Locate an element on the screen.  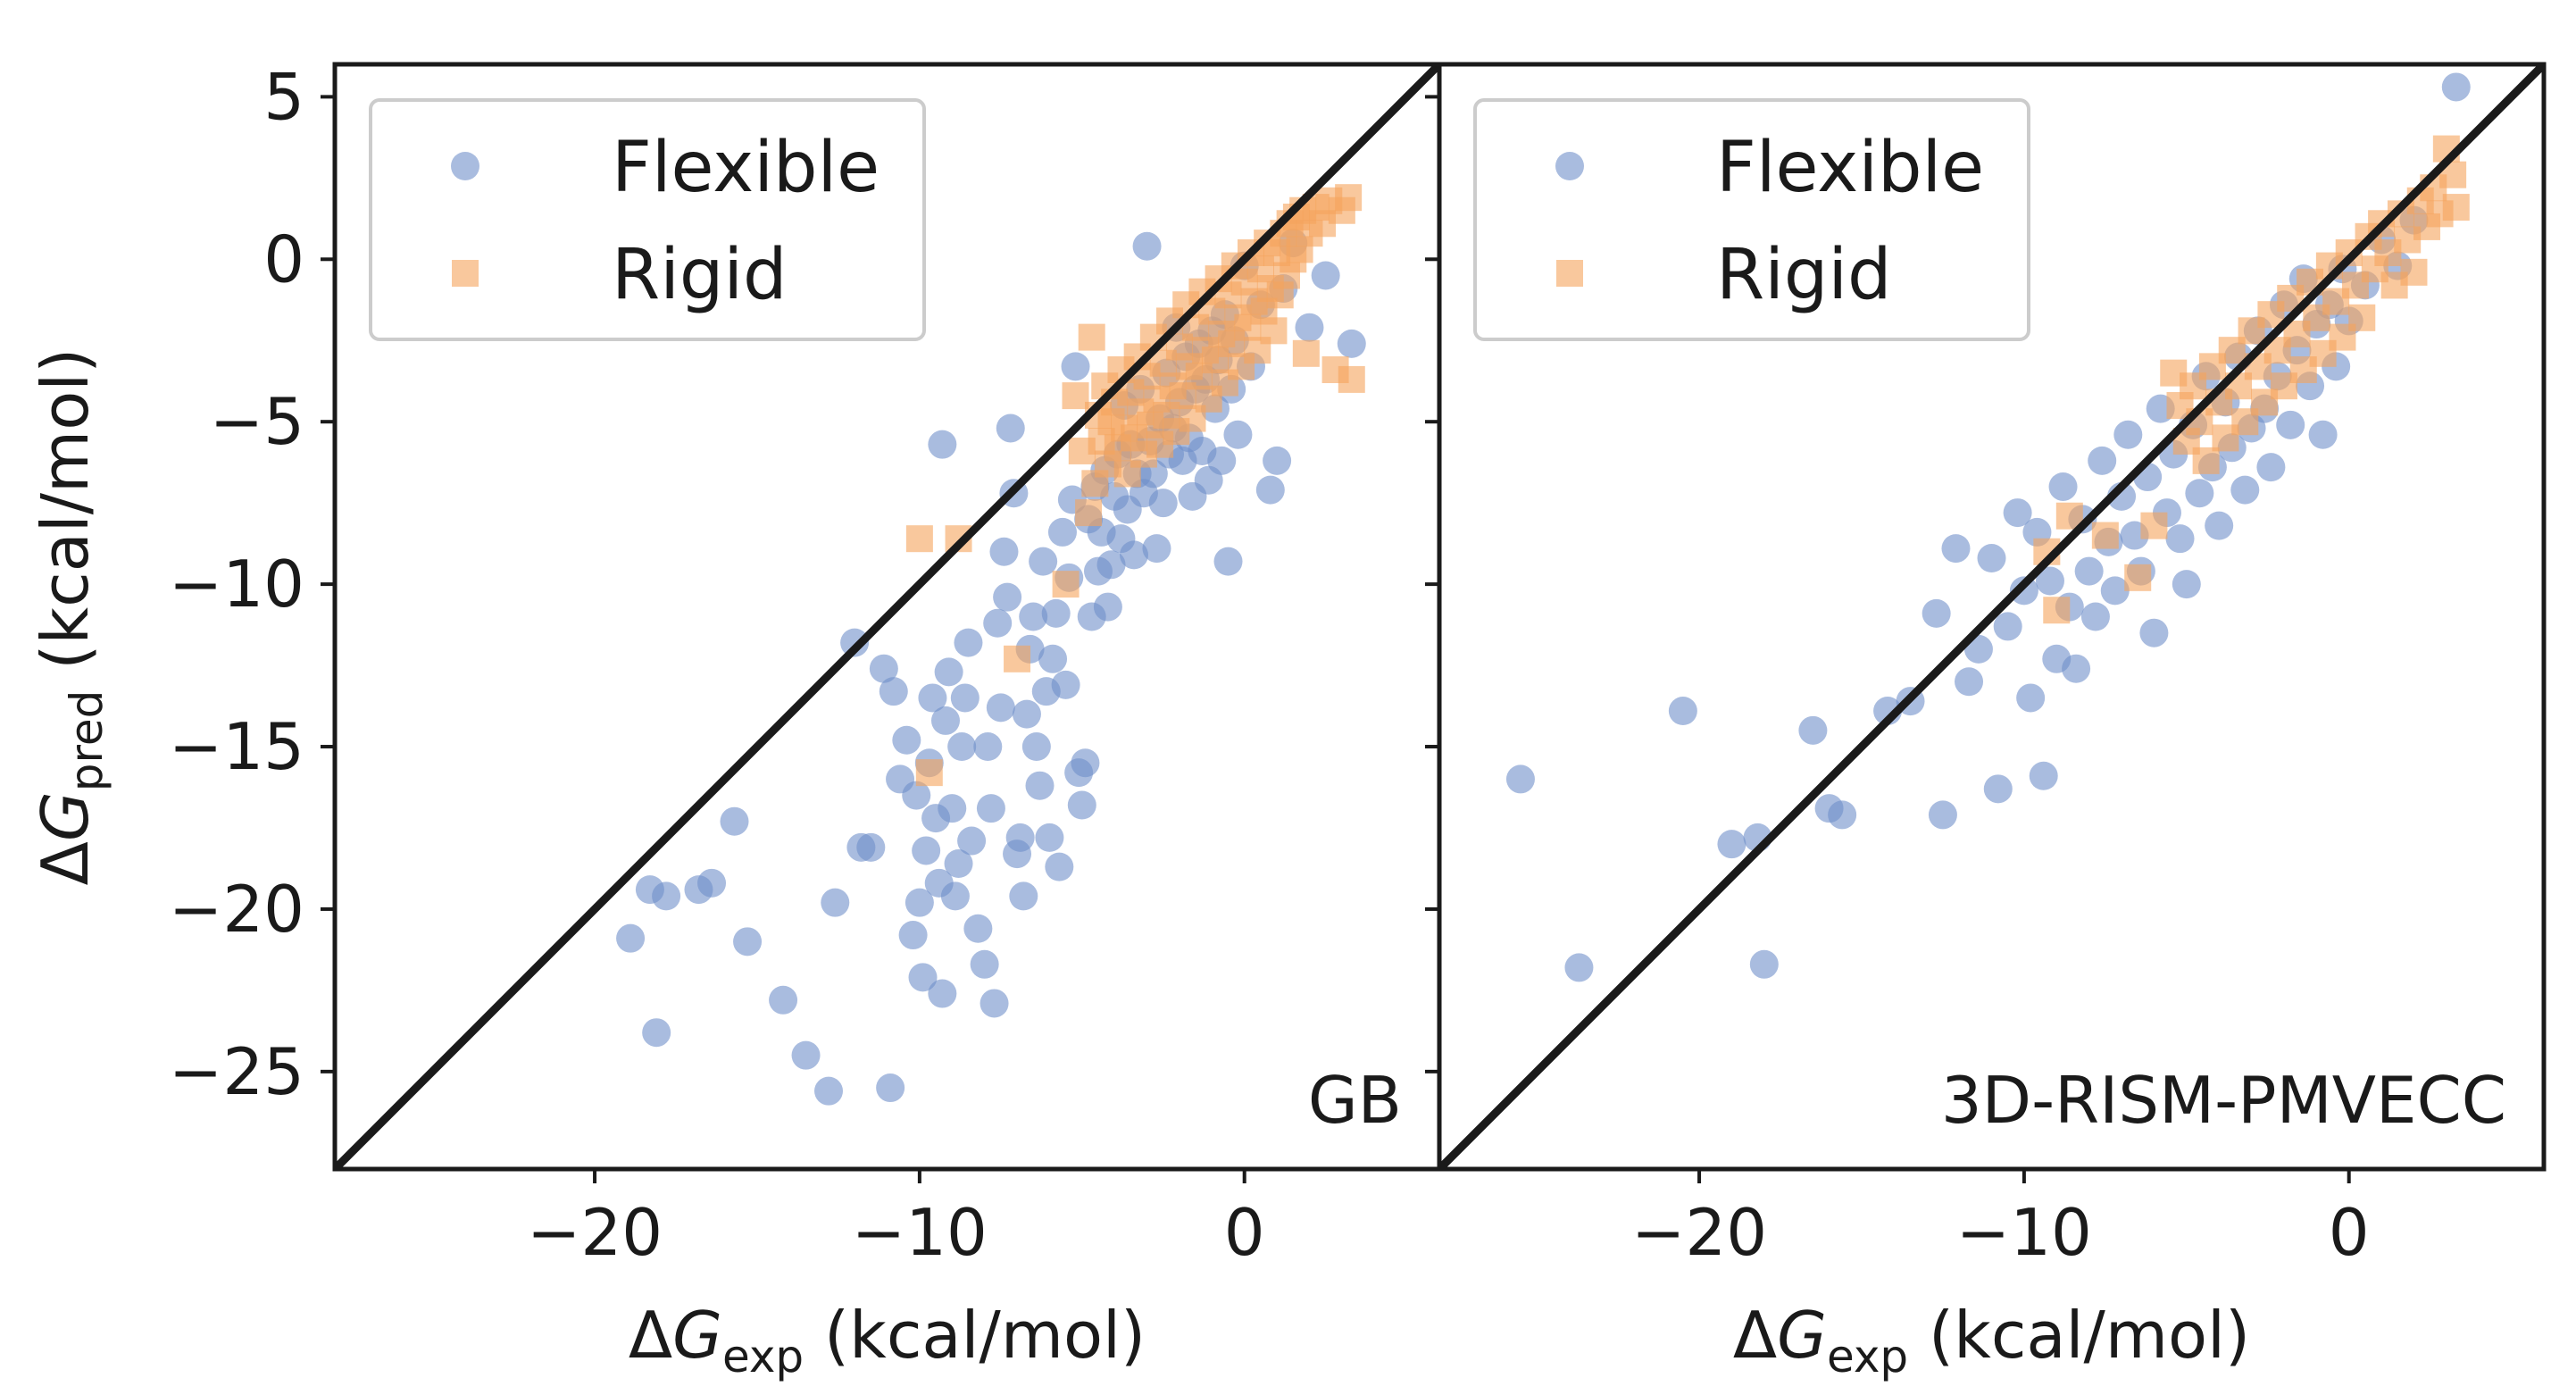
panel-label: 3D-RISM-PMVECC is located at coordinates (2223, 1100).